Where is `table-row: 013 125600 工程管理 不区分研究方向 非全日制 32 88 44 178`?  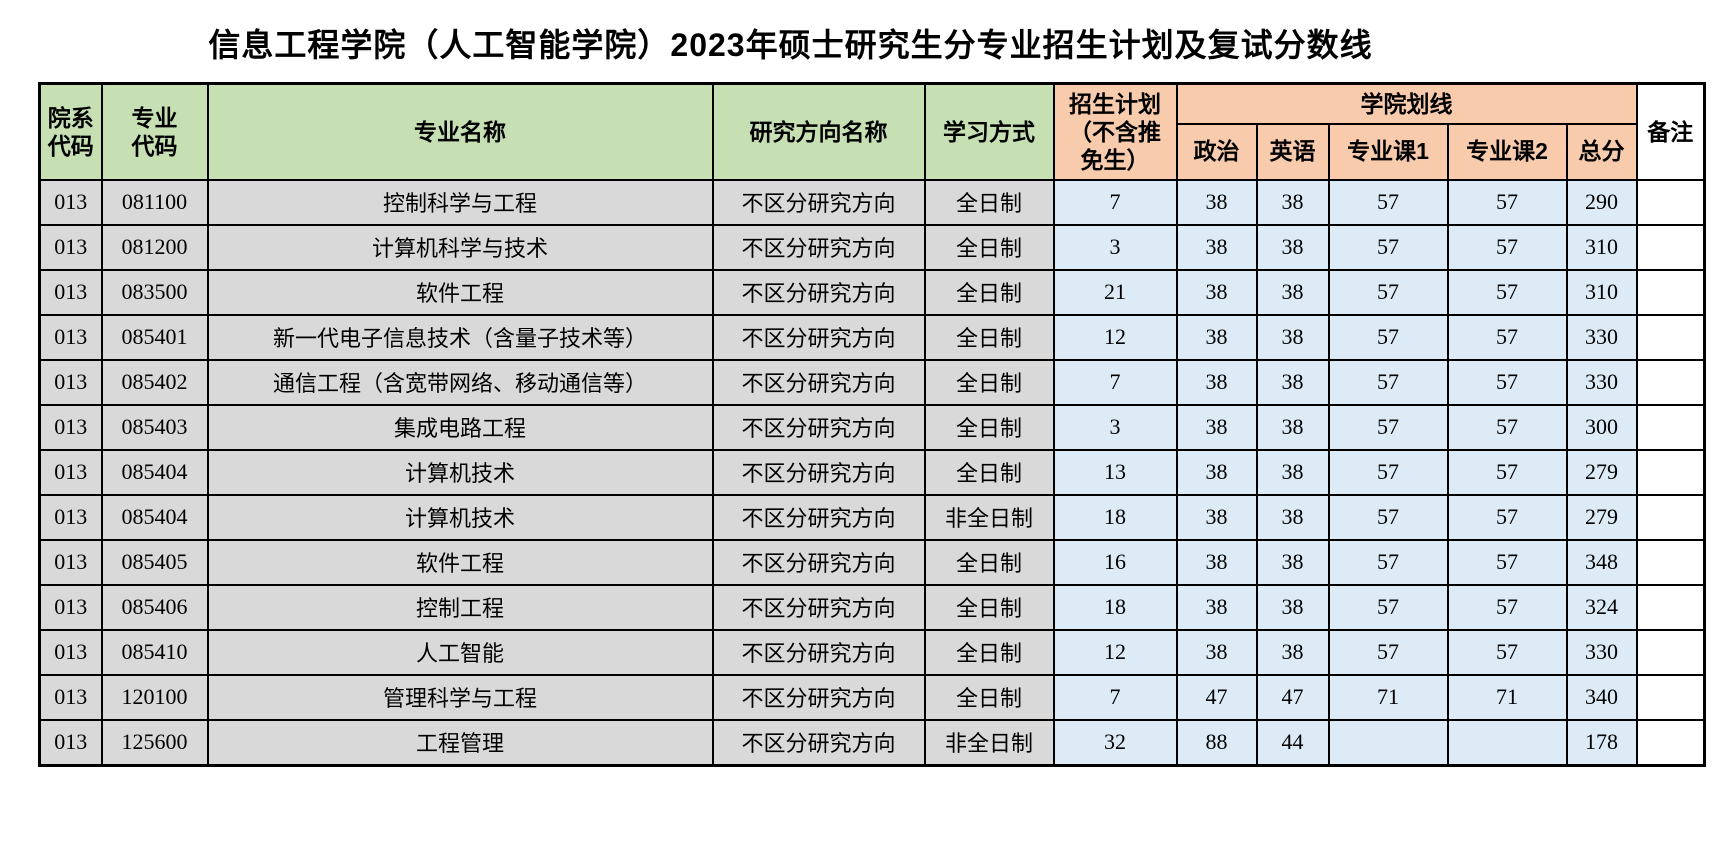
table-row: 013 125600 工程管理 不区分研究方向 非全日制 32 88 44 178 is located at coordinates (872, 742).